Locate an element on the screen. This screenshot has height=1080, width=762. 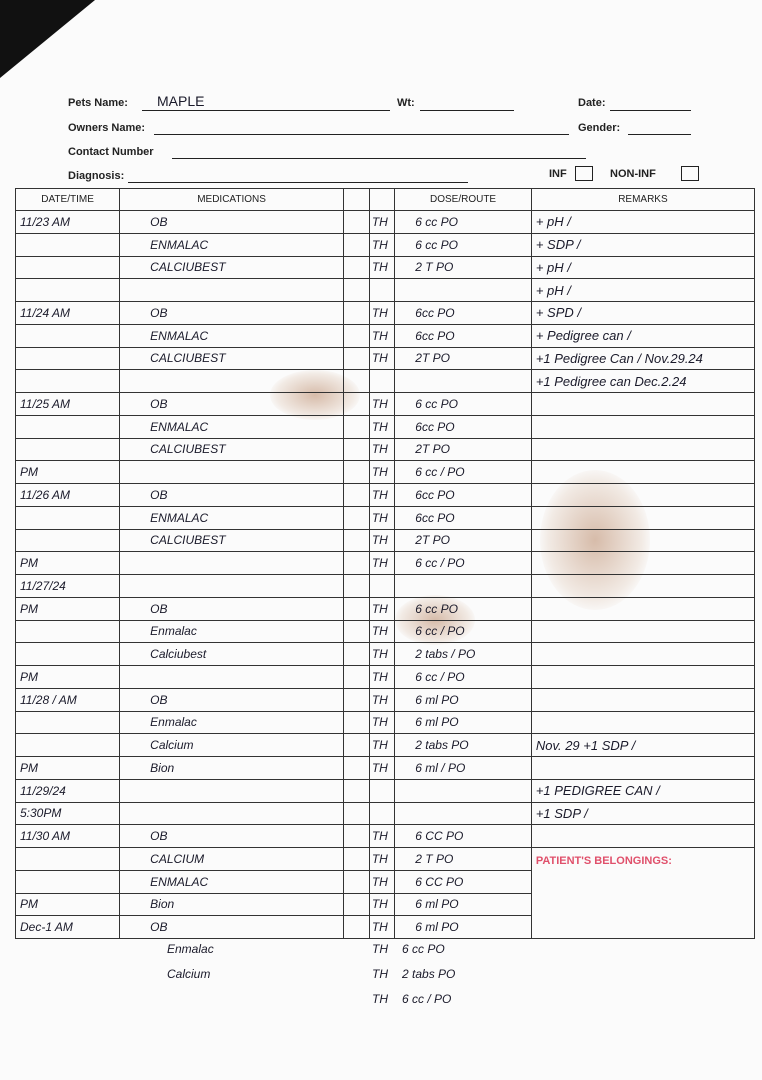
owners-name-label: Owners Name: is located at coordinates (107, 128).